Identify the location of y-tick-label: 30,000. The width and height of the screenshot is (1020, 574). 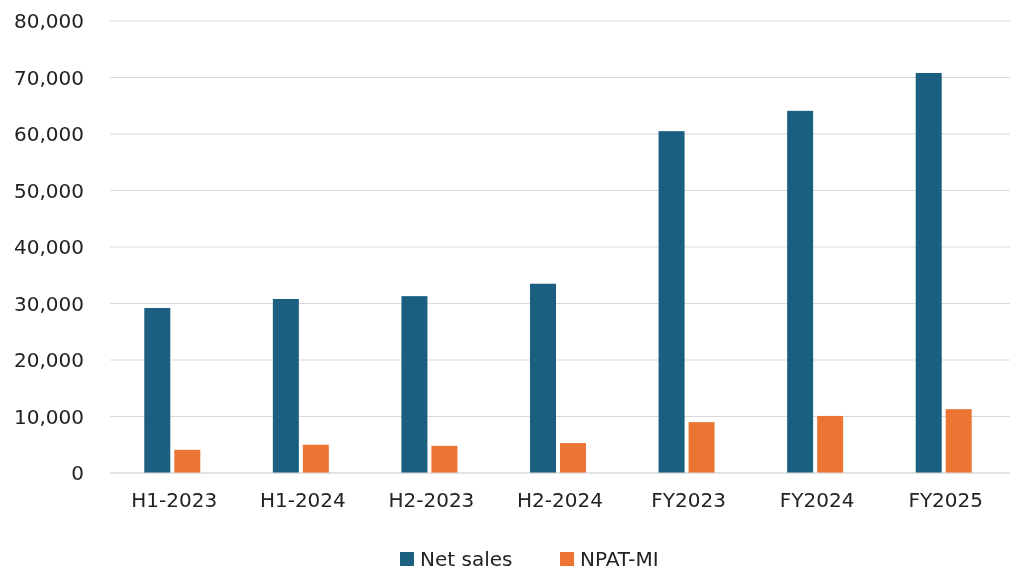
(49, 303).